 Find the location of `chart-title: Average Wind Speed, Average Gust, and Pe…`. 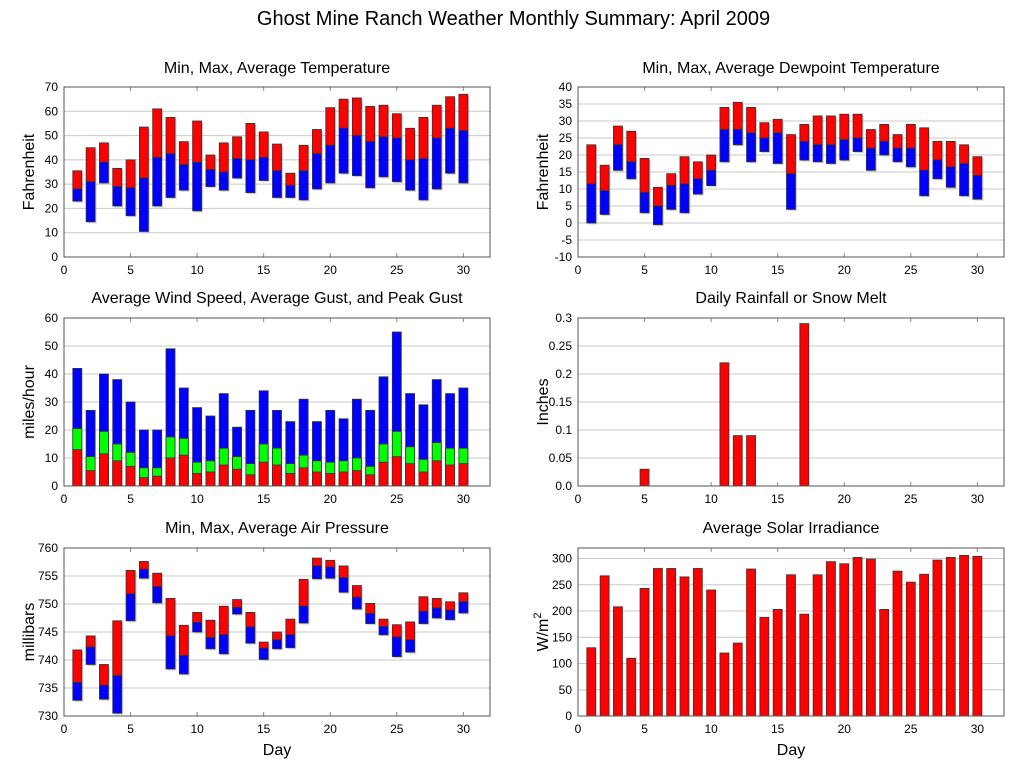

chart-title: Average Wind Speed, Average Gust, and Pe… is located at coordinates (277, 298).